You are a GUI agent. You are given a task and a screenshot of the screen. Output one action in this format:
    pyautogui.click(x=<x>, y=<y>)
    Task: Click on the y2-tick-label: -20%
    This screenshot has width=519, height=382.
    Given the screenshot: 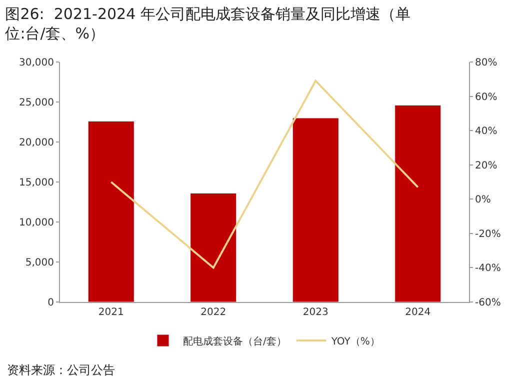 What is the action you would take?
    pyautogui.click(x=488, y=234)
    